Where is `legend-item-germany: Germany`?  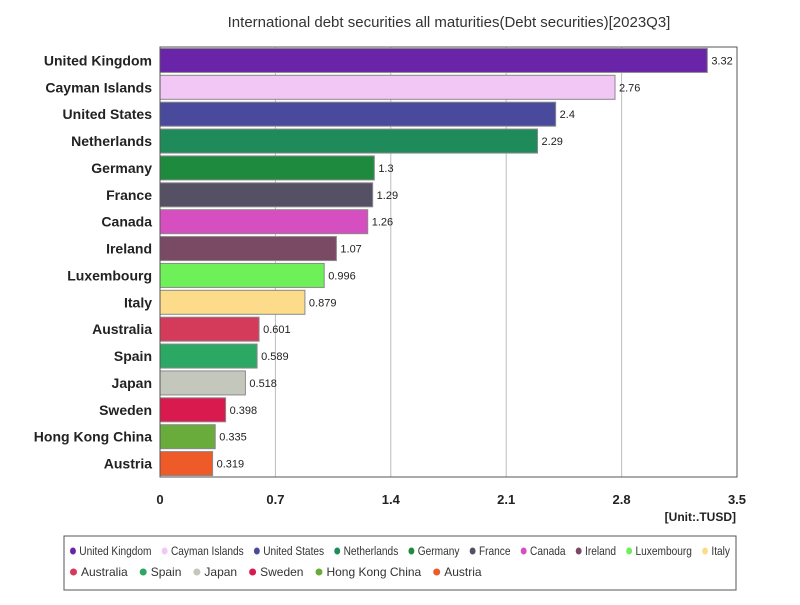
legend-item-germany: Germany is located at coordinates (434, 551).